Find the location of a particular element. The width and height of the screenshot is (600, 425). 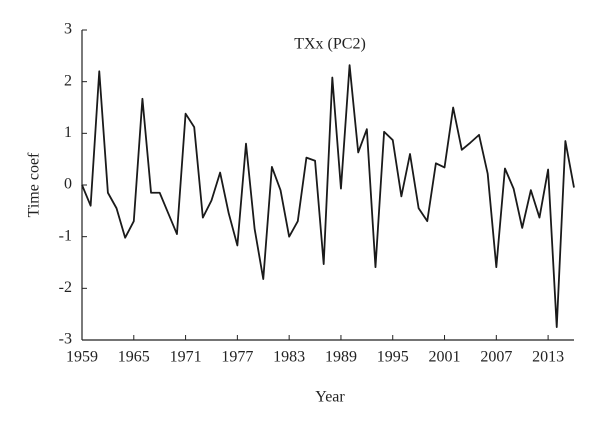

x-tick-label: 1995 is located at coordinates (393, 357).